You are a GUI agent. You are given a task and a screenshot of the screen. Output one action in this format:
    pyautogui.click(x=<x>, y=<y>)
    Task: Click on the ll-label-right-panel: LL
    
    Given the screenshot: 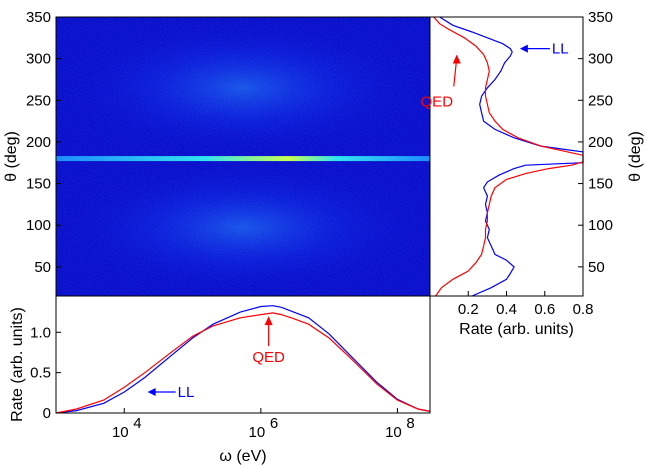 What is the action you would take?
    pyautogui.click(x=560, y=49)
    